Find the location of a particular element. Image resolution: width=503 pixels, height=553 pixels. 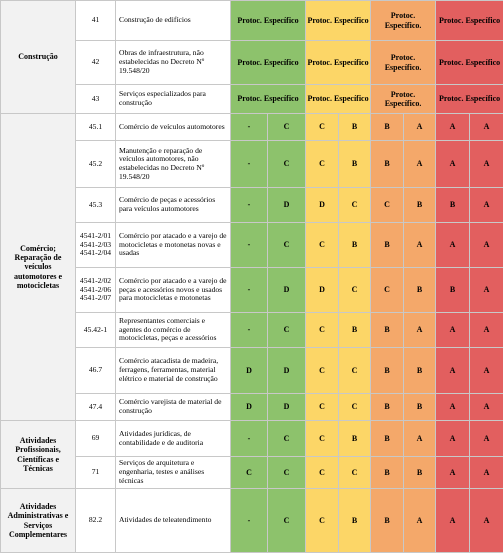

code: 4541-2/07 is located at coordinates (95, 298).